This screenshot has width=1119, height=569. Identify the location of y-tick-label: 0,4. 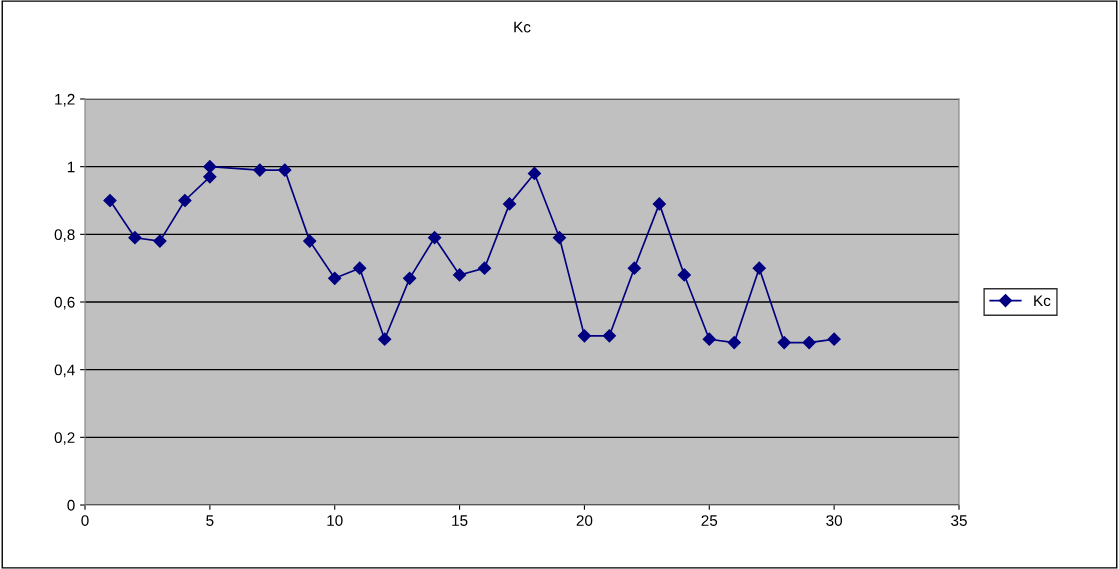
(64, 371).